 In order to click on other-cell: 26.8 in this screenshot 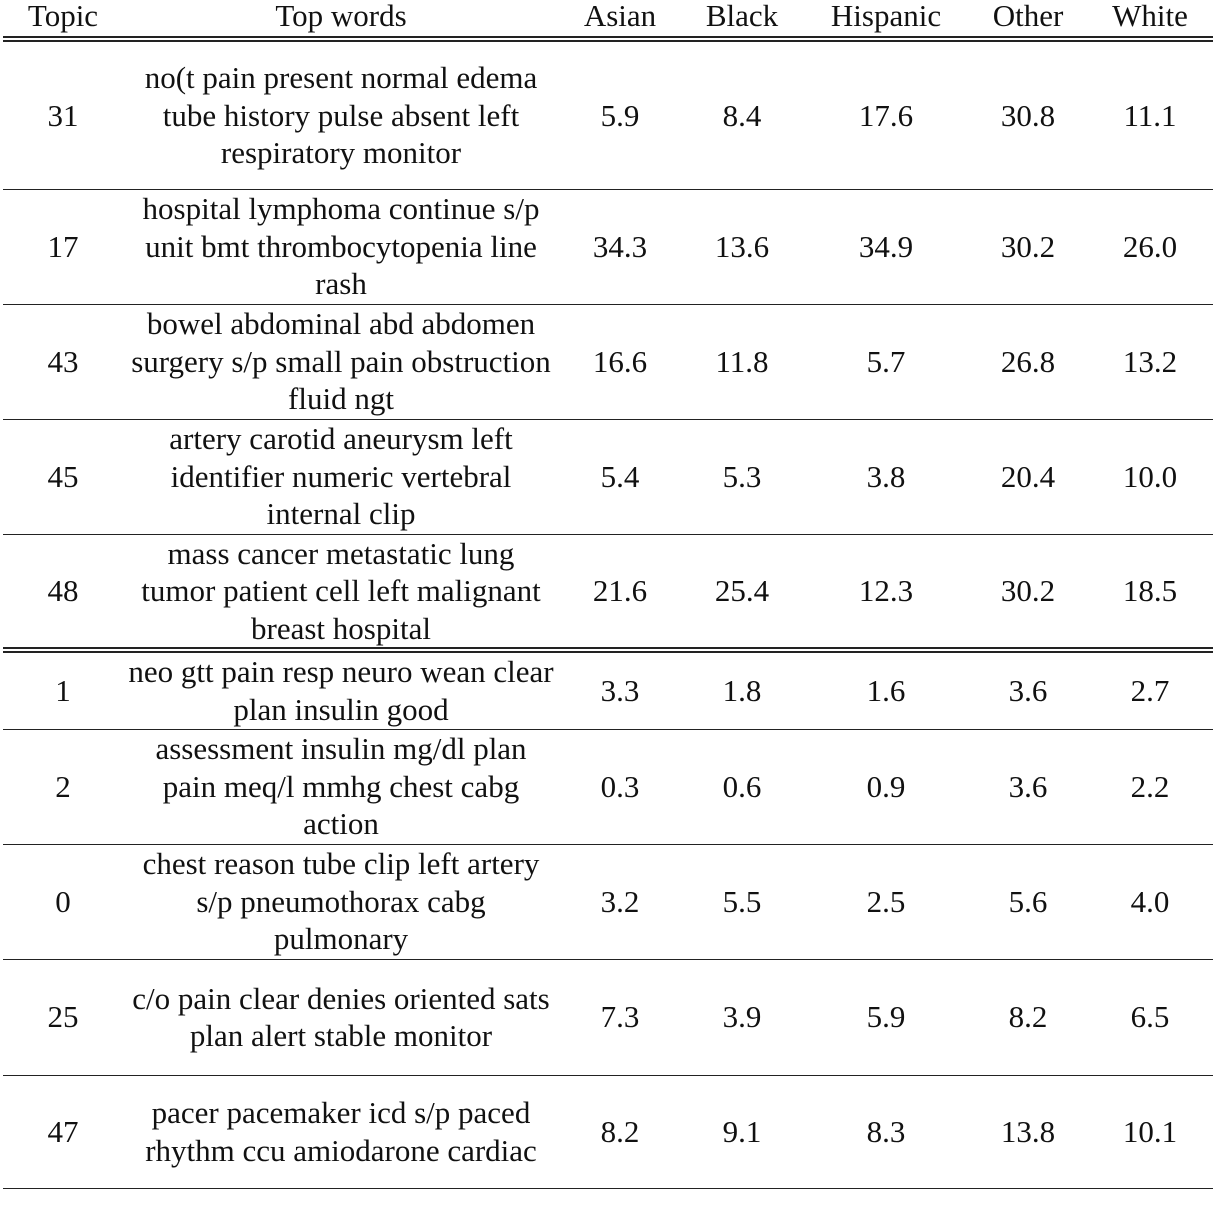, I will do `click(1028, 361)`.